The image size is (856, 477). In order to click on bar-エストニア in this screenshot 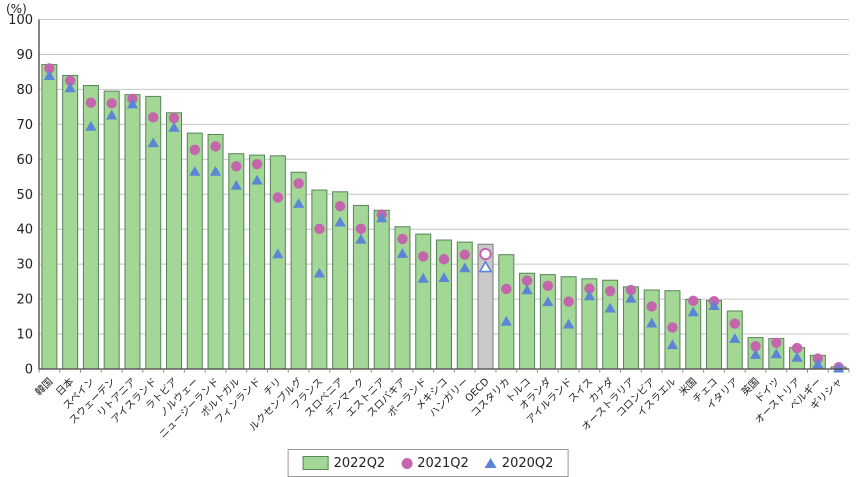, I will do `click(381, 289)`.